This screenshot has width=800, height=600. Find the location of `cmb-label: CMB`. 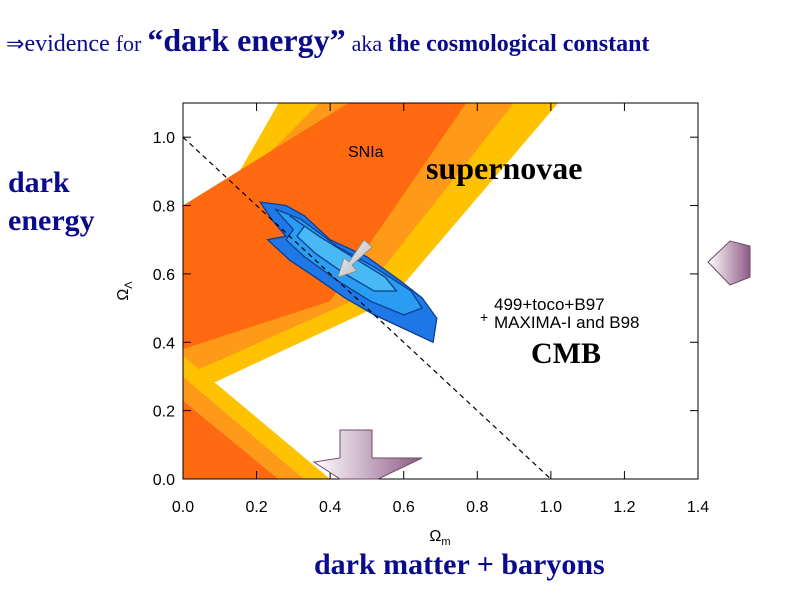

cmb-label: CMB is located at coordinates (566, 353).